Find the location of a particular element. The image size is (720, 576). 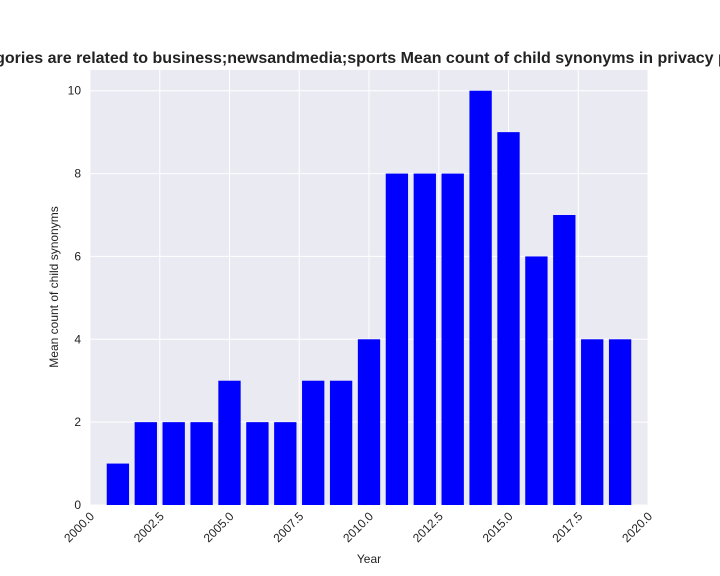

y-tick-label: 8 is located at coordinates (77, 174).